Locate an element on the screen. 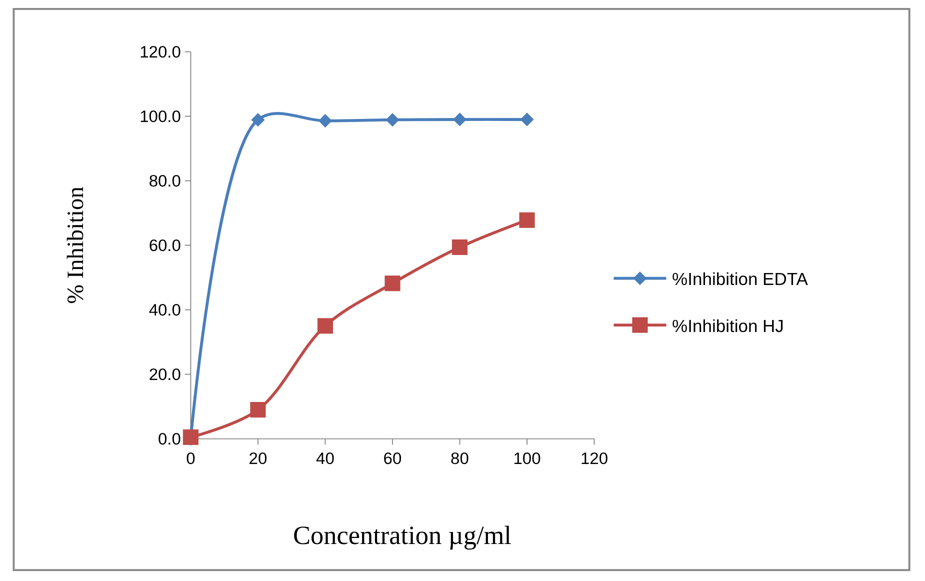 The height and width of the screenshot is (581, 925). y-tick-label: 120.0 is located at coordinates (160, 52).